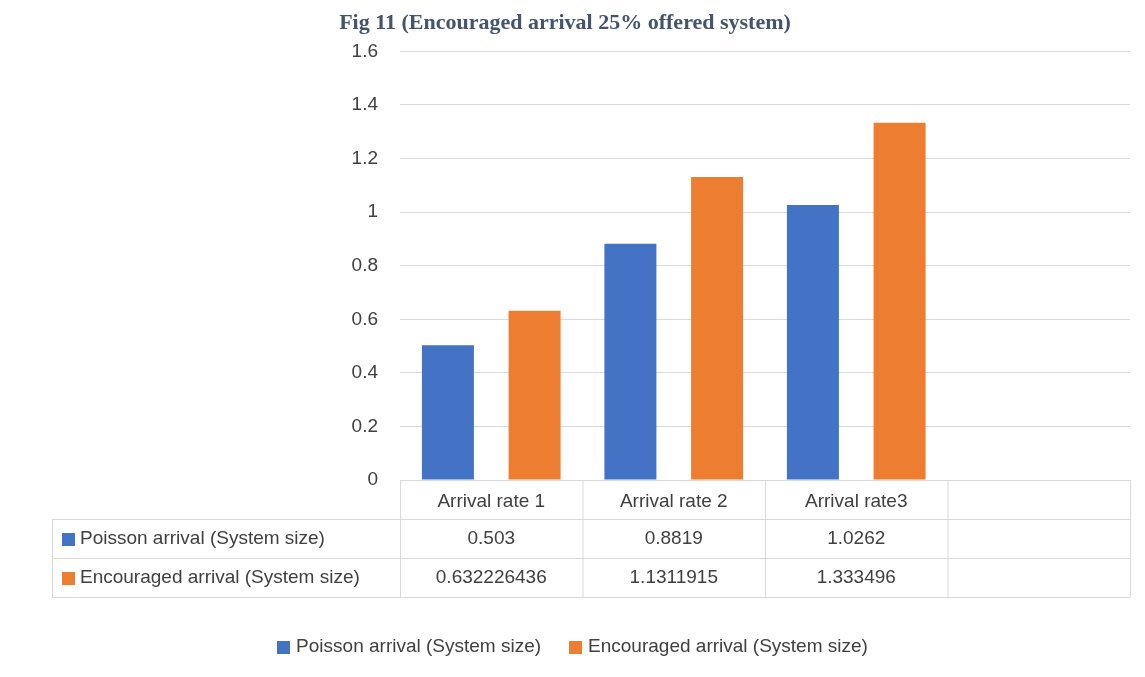  I want to click on y-tick-label: 1.2, so click(364, 157).